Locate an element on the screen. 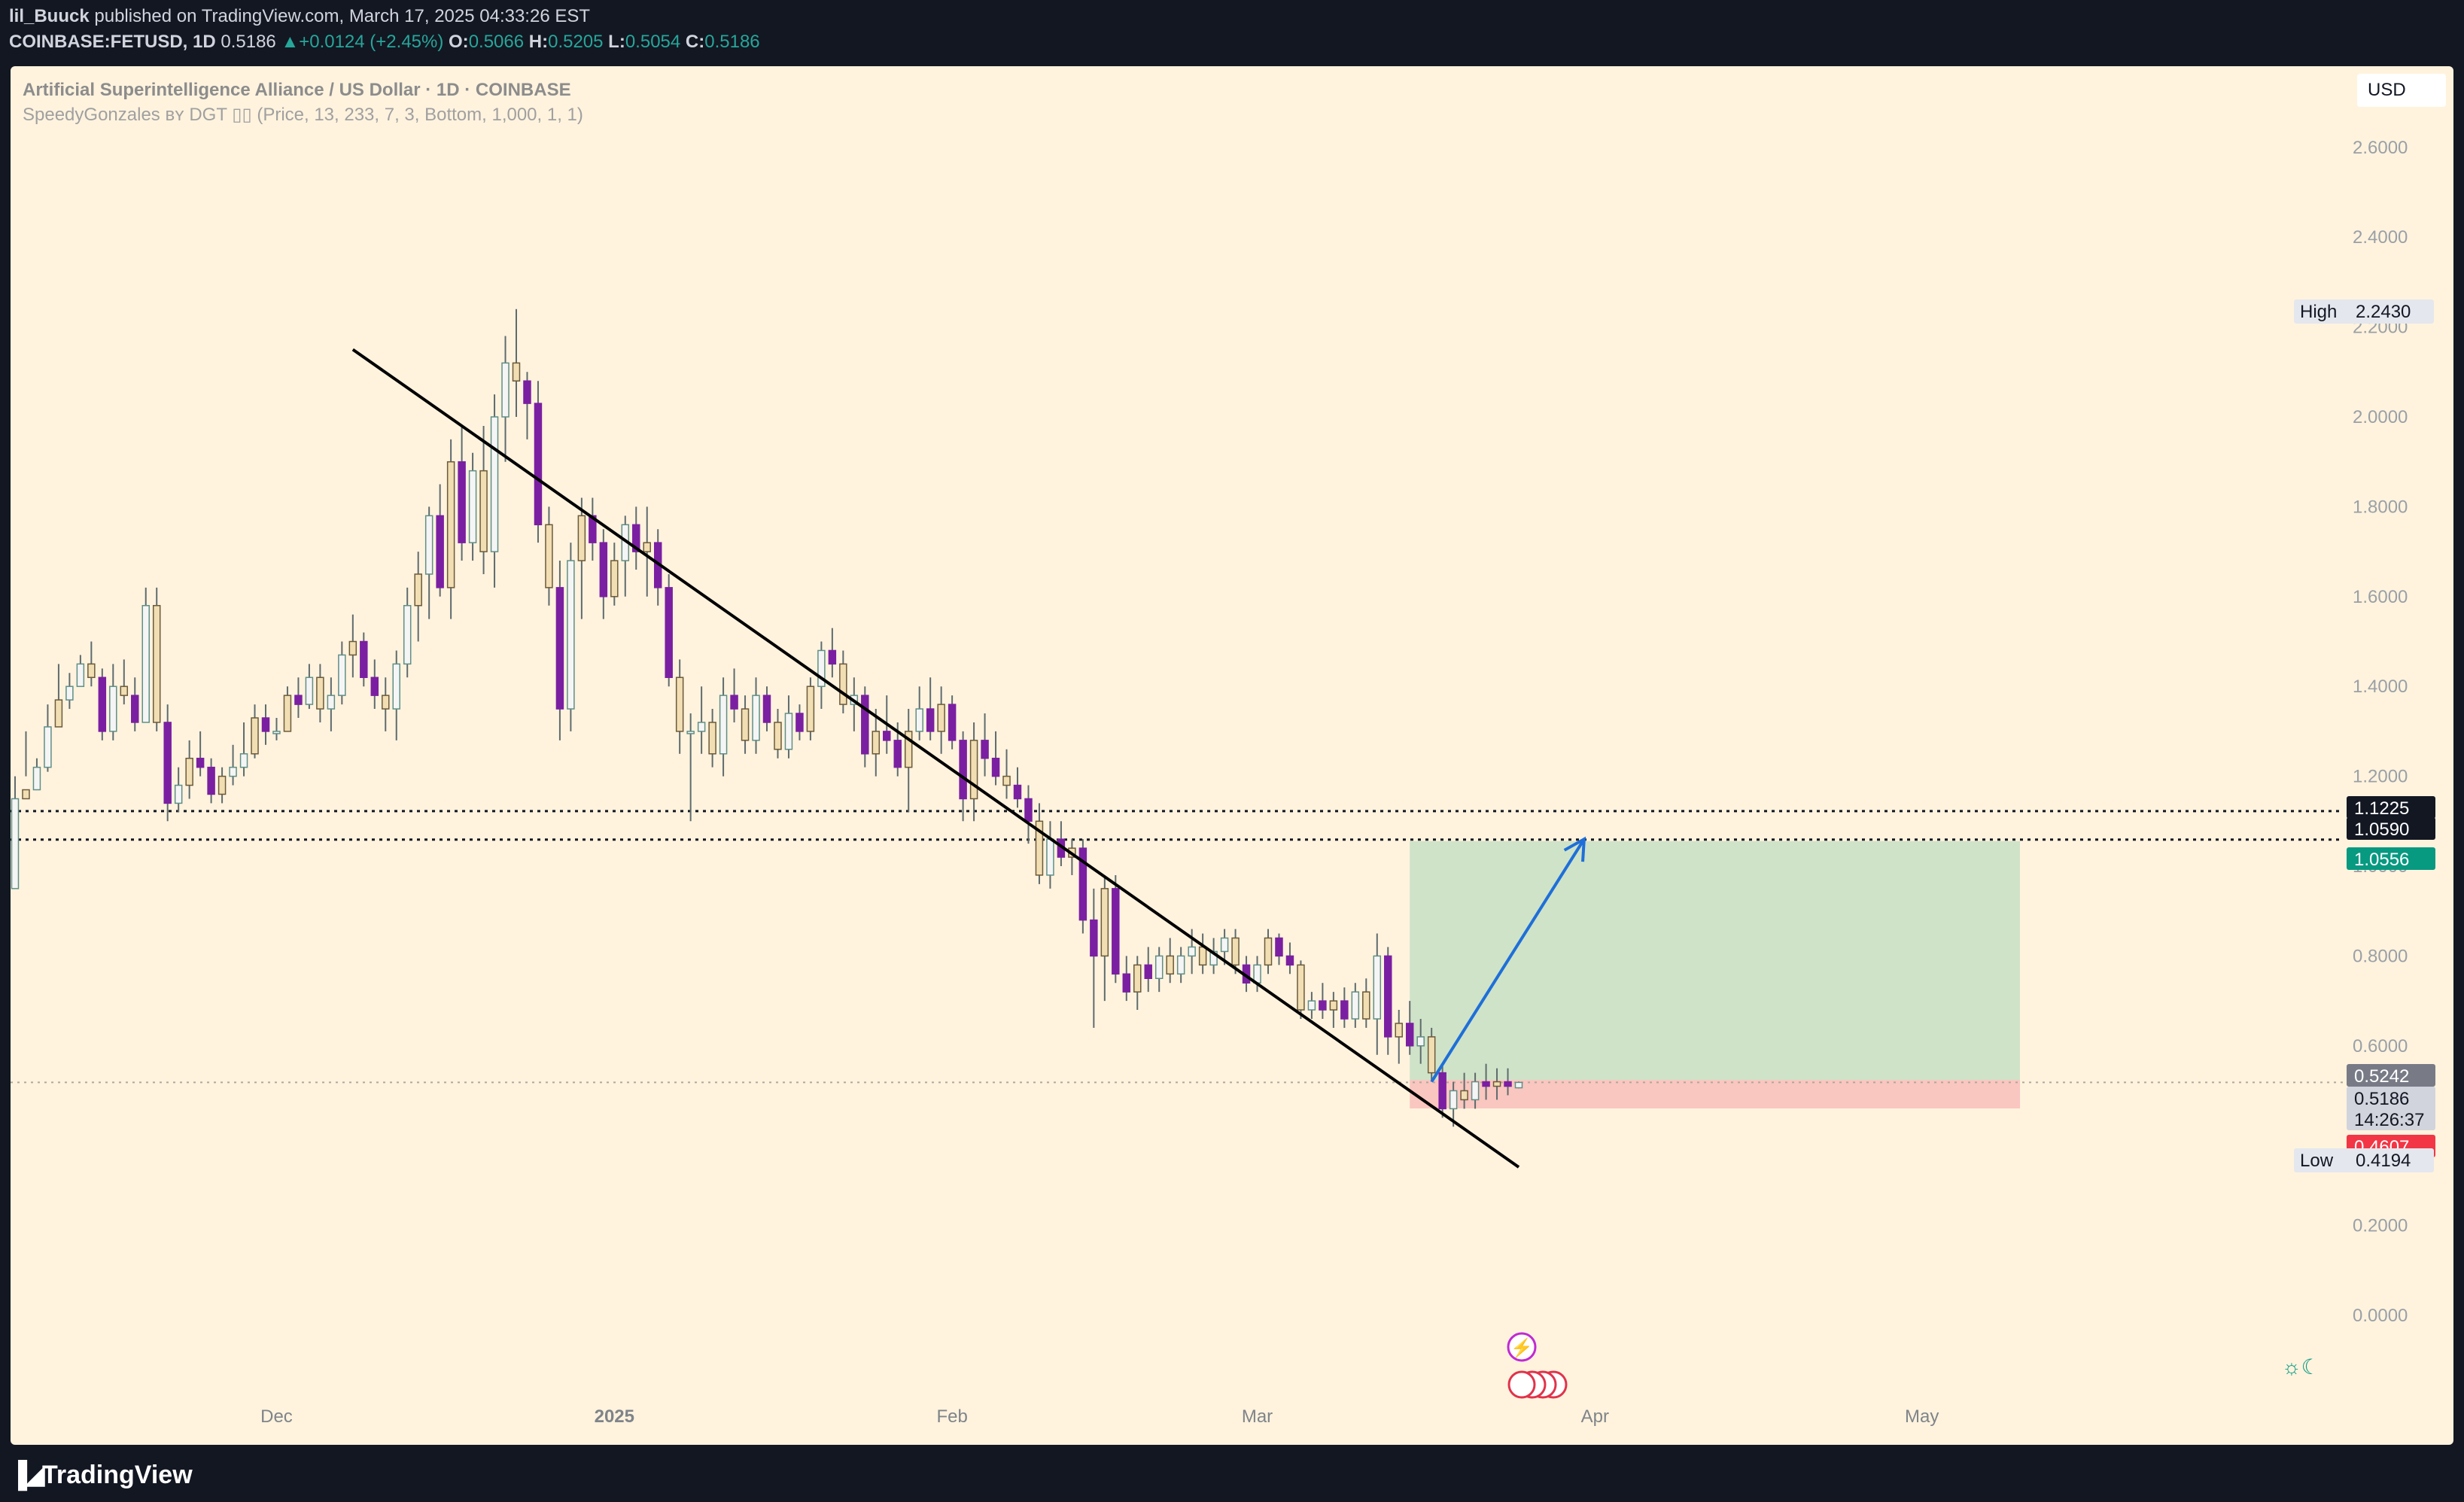 The width and height of the screenshot is (2464, 1502). y-tick-label: 1.6000 is located at coordinates (2380, 597).